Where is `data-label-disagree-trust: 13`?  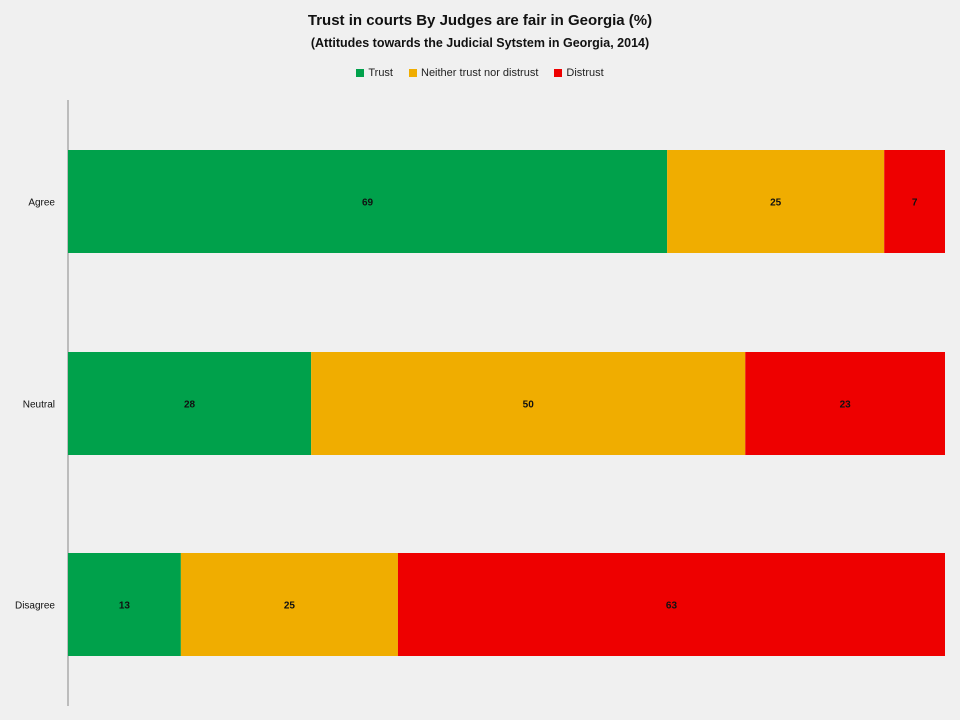 data-label-disagree-trust: 13 is located at coordinates (125, 606).